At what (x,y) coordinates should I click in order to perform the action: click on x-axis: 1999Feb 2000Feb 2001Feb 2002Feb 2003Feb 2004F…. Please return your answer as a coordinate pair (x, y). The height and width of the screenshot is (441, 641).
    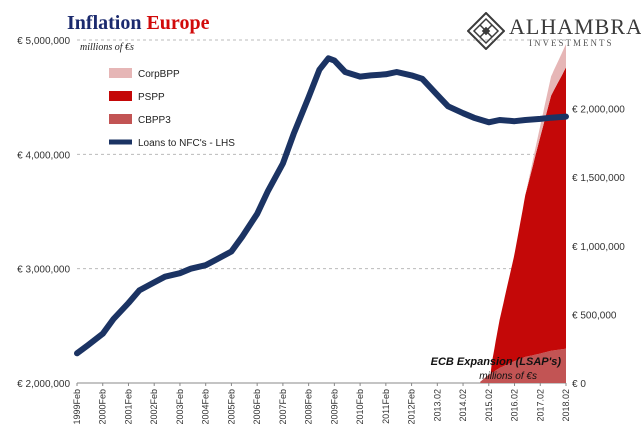
    Looking at the image, I should click on (321, 404).